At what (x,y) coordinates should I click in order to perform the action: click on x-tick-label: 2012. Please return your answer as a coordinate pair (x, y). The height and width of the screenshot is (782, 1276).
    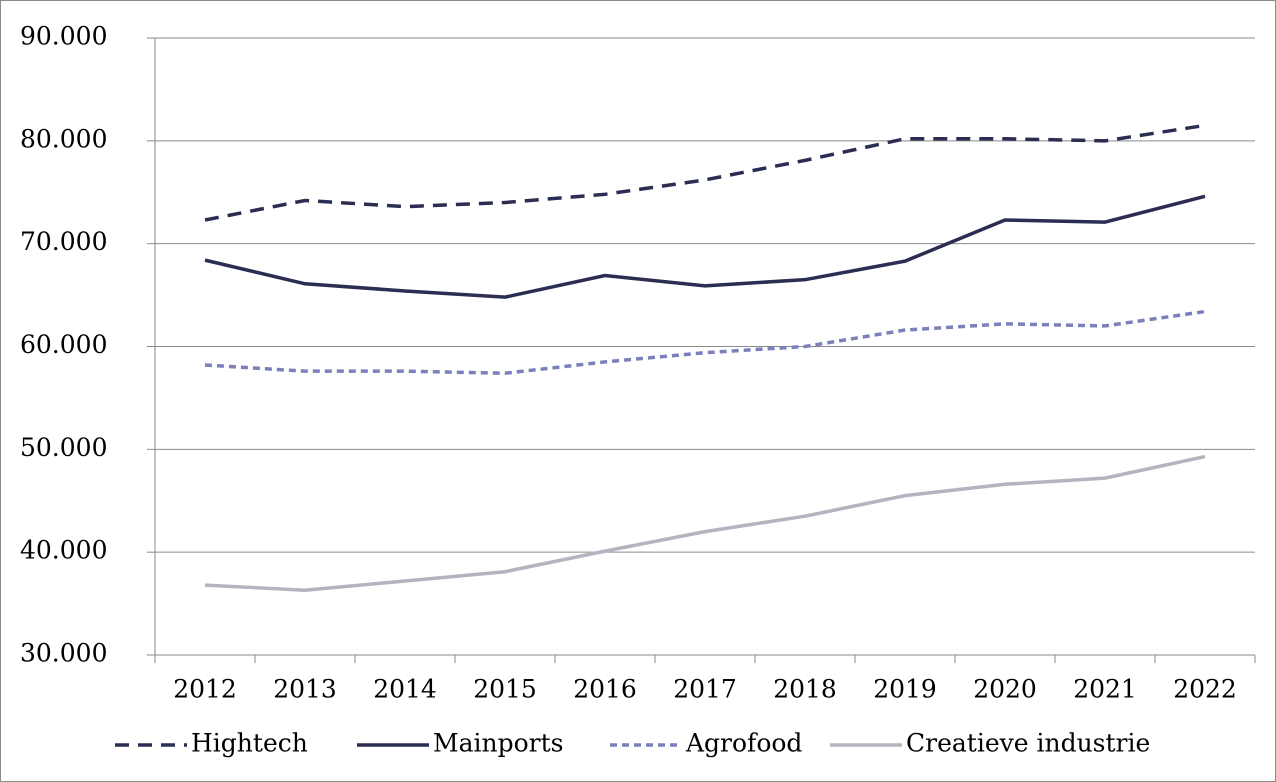
    Looking at the image, I should click on (205, 689).